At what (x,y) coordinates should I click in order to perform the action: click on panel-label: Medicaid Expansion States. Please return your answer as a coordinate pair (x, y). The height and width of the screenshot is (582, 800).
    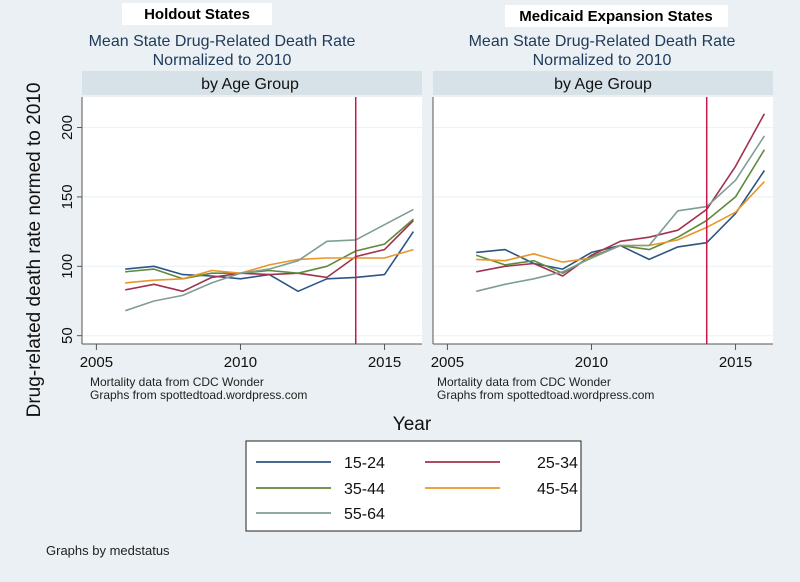
    Looking at the image, I should click on (615, 16).